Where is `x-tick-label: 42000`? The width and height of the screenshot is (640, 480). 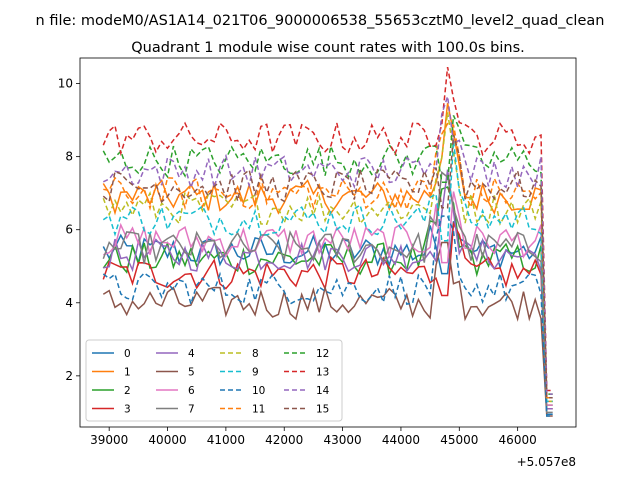 x-tick-label: 42000 is located at coordinates (284, 440).